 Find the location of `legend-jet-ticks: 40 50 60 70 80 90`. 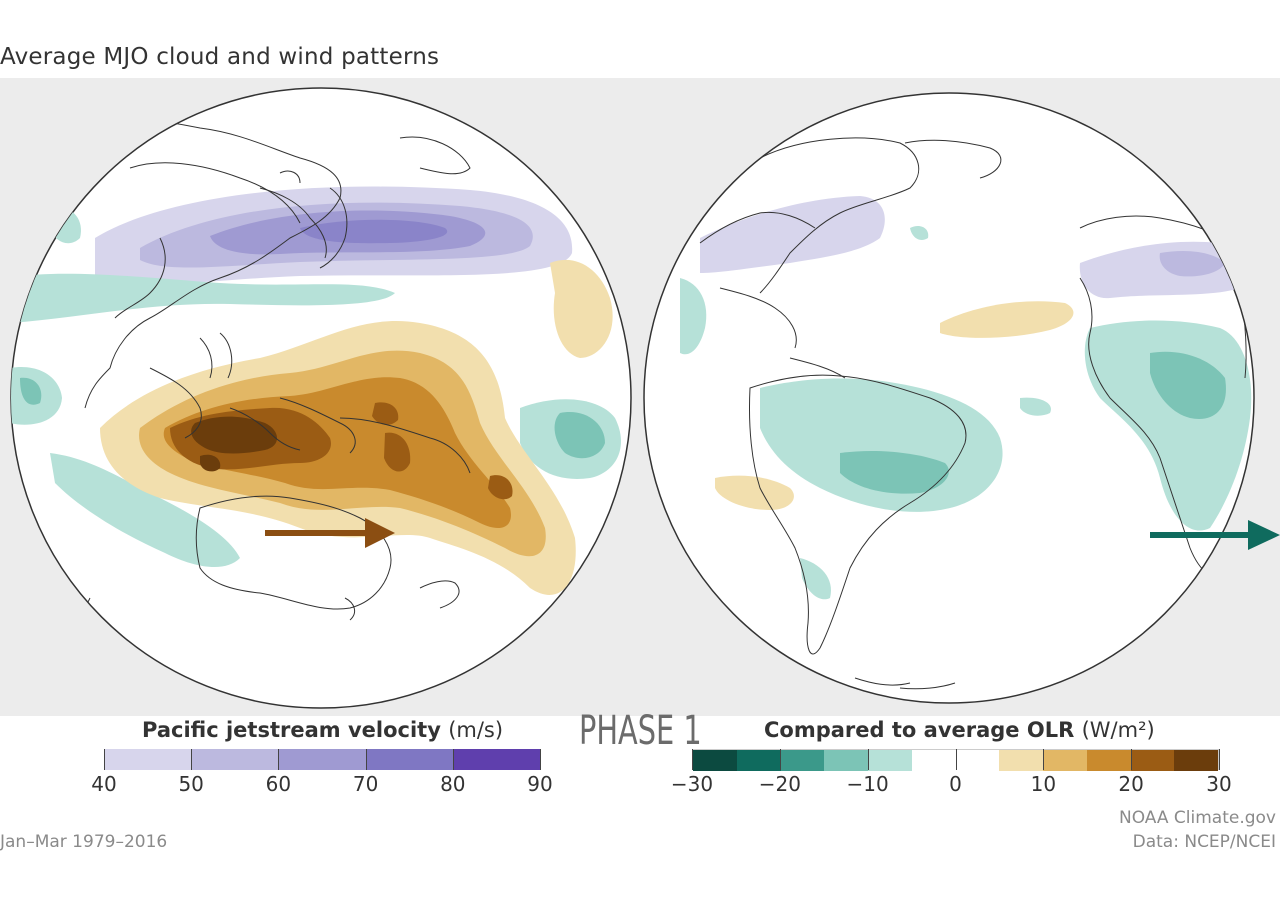

legend-jet-ticks: 40 50 60 70 80 90 is located at coordinates (322, 774).